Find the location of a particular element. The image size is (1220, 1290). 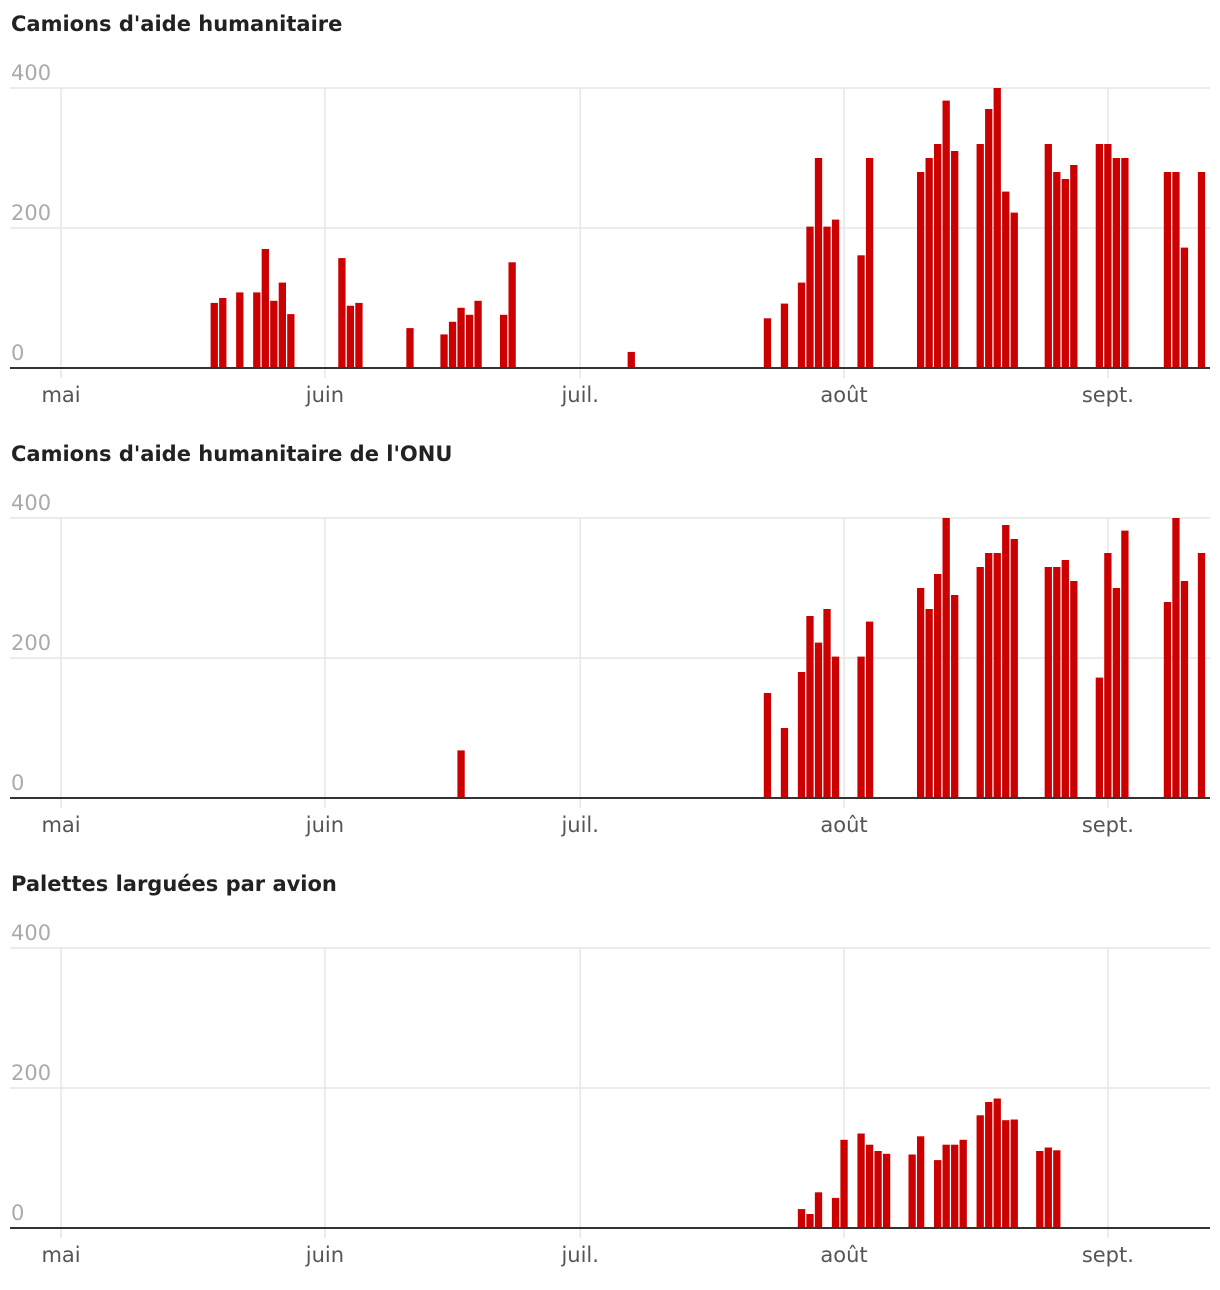

chart-title: Palettes larguées par avion is located at coordinates (174, 884).